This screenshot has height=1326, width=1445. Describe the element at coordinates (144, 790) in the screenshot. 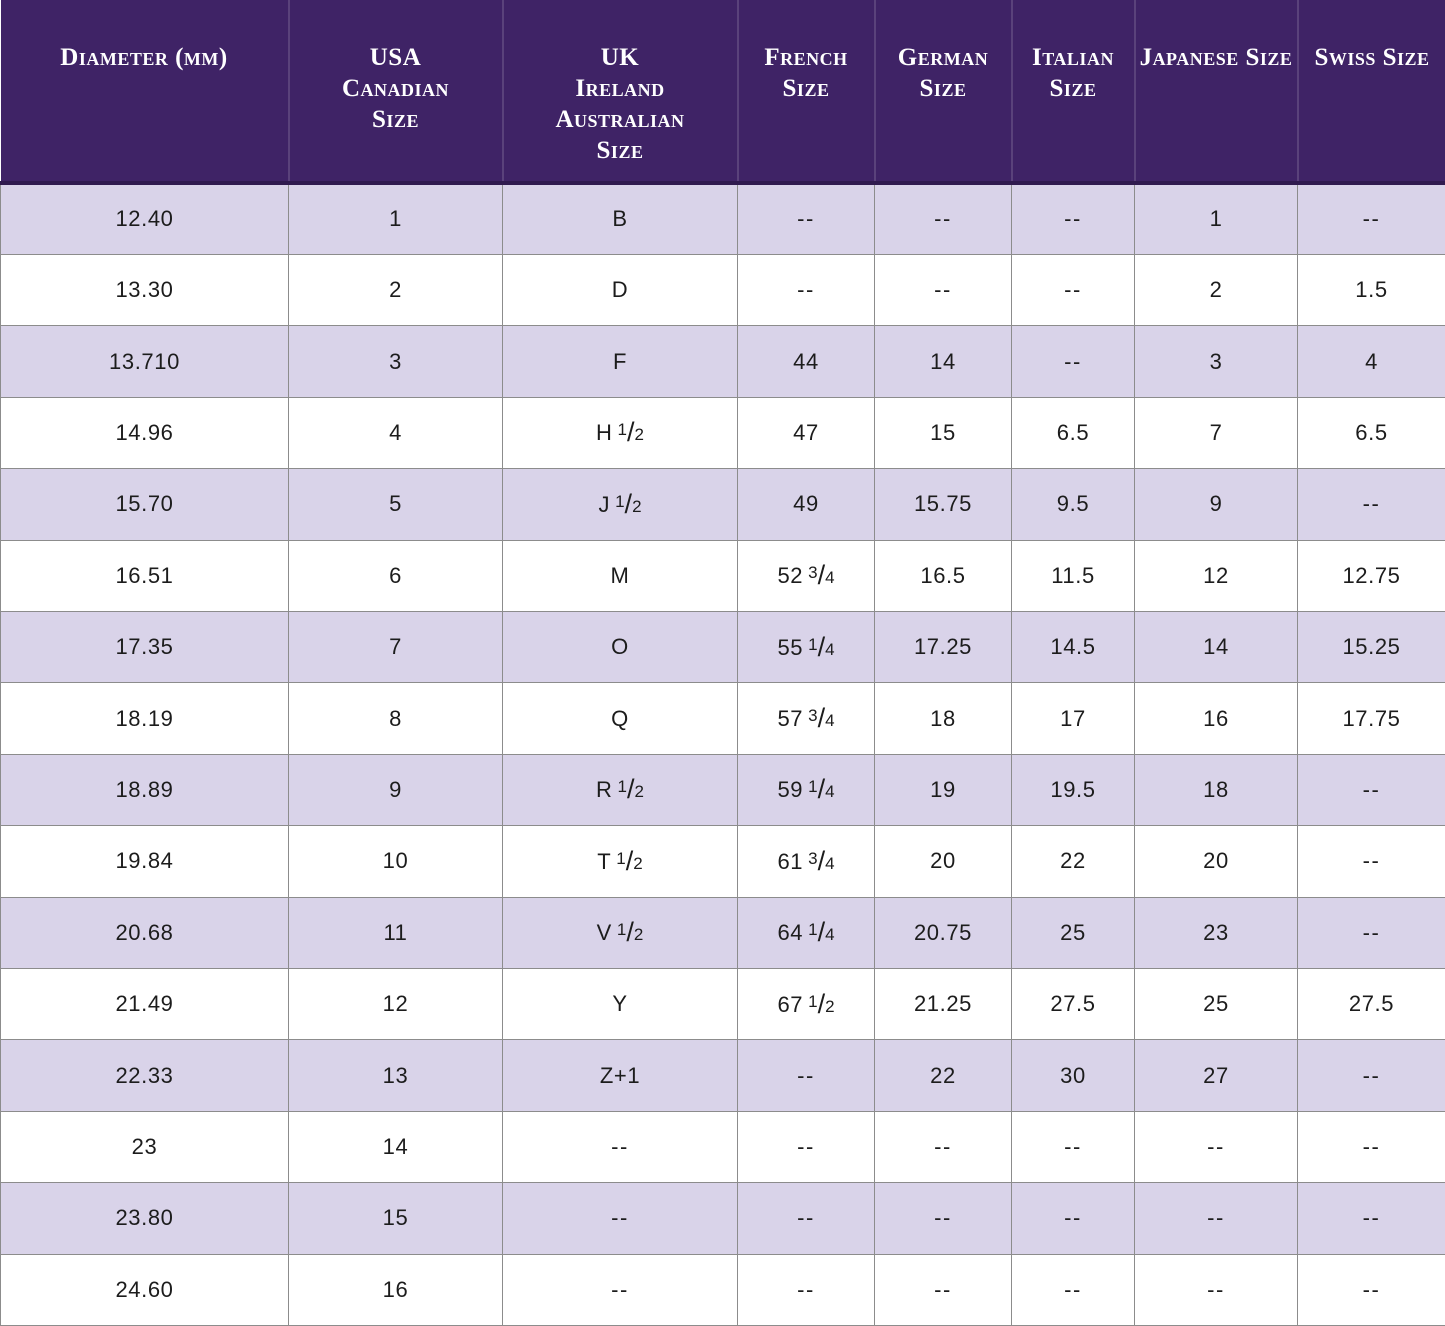

I see `cell-diameter: 18.89` at that location.